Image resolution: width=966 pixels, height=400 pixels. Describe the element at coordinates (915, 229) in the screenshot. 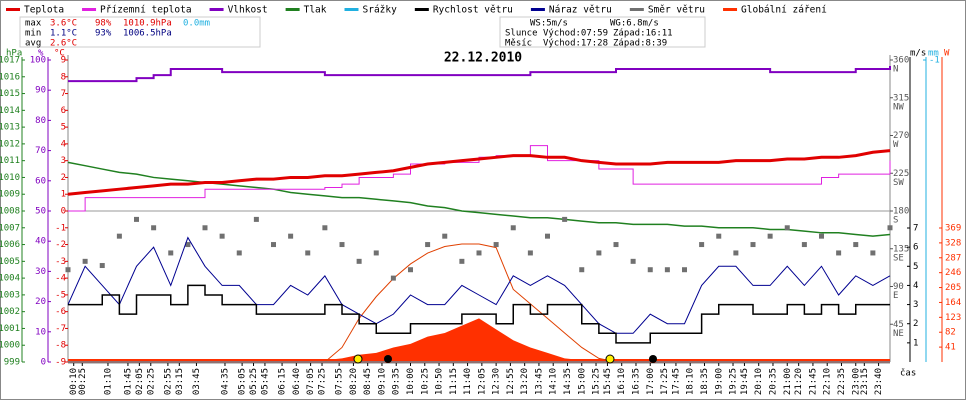

I see `y-tick-label: 7` at that location.